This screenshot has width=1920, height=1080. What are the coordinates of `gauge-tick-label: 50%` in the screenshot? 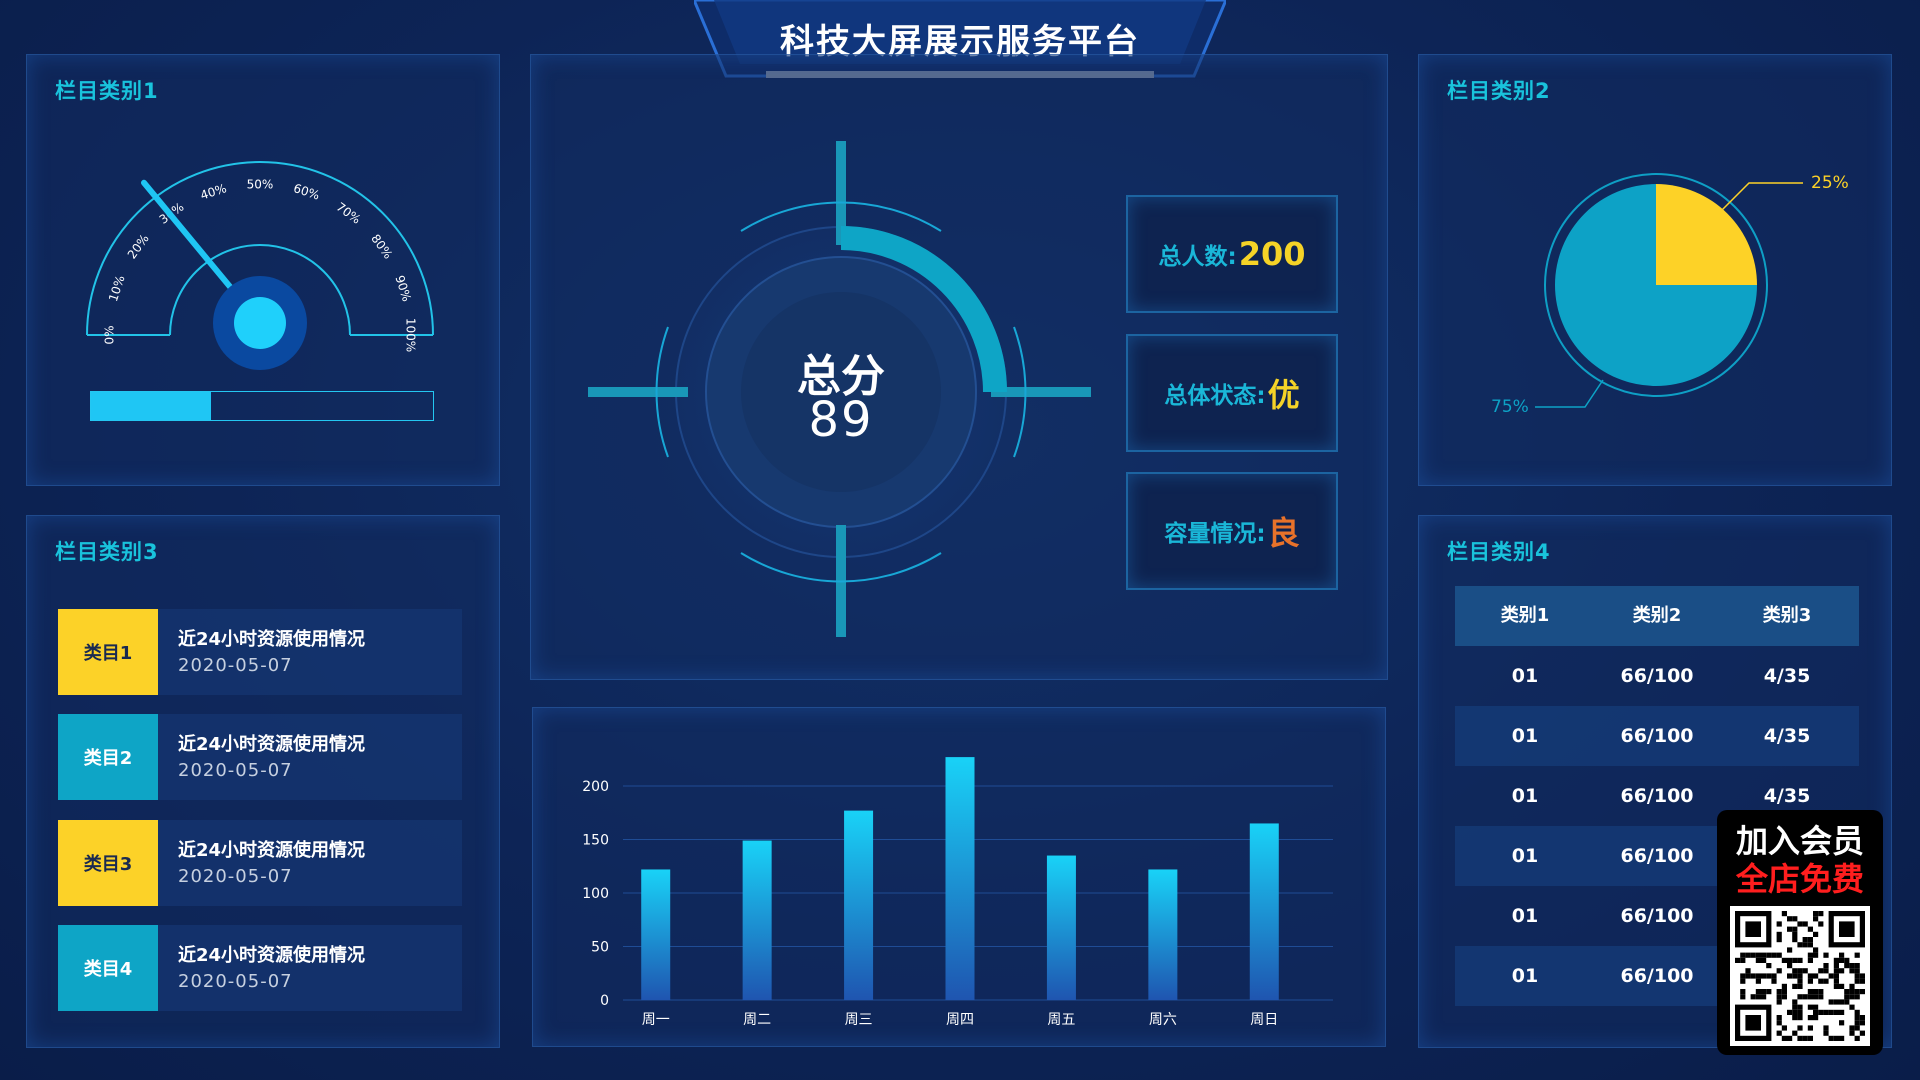 It's located at (260, 185).